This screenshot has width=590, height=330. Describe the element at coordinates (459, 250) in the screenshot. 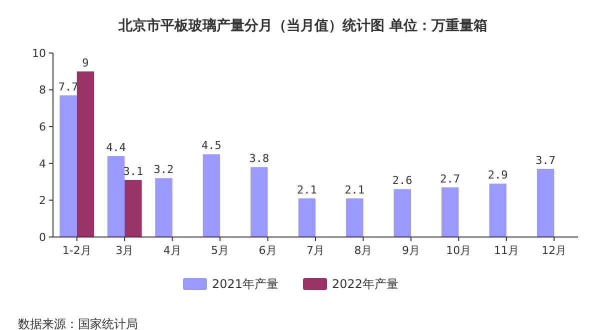

I see `x-tick-label: 10月` at that location.